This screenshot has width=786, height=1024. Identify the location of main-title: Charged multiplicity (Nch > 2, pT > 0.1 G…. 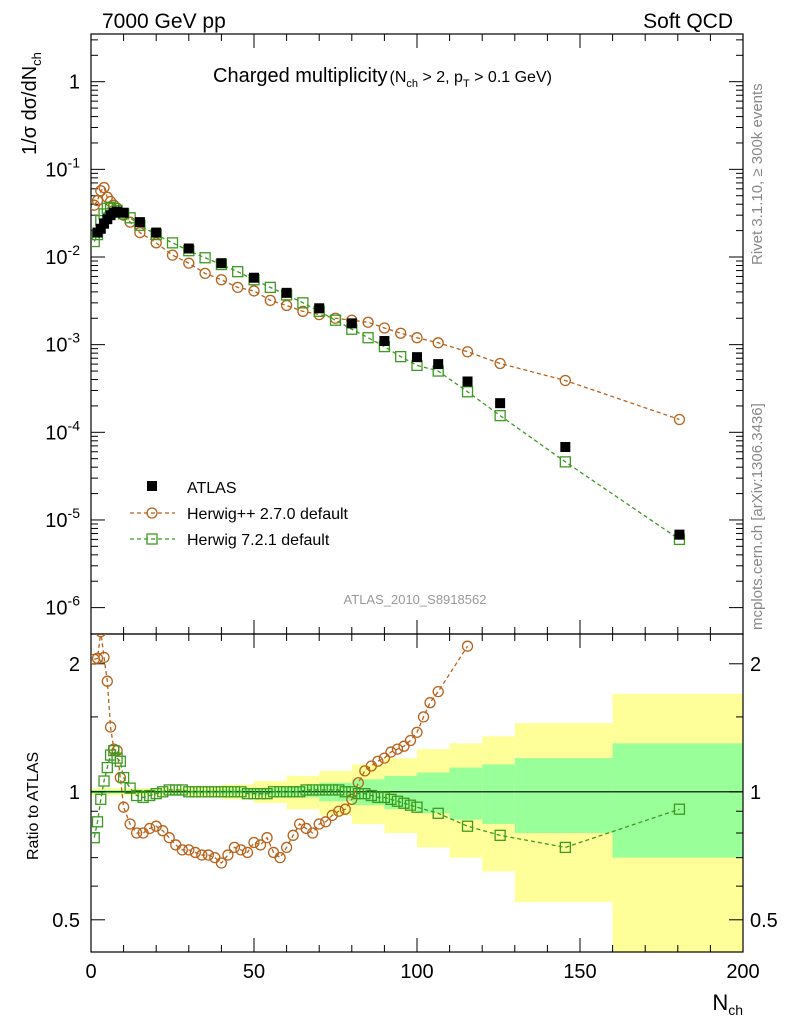
(382, 77).